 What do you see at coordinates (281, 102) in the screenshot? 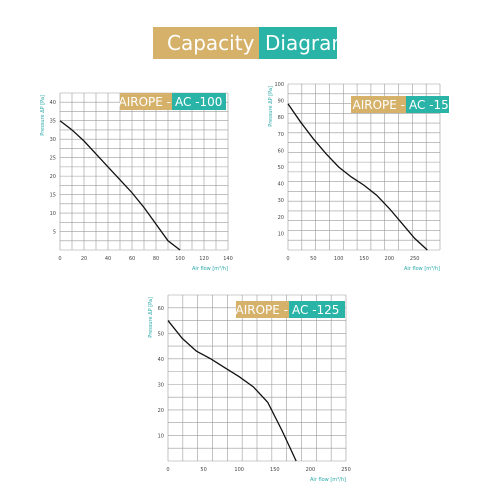
I see `y-tick-label: 90` at bounding box center [281, 102].